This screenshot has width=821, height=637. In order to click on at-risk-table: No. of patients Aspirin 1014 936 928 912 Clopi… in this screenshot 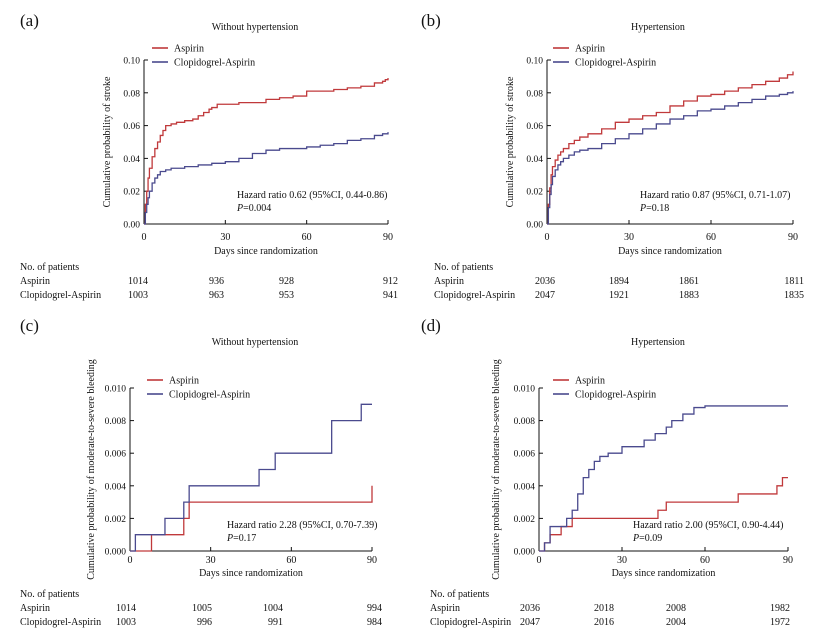, I will do `click(209, 281)`.